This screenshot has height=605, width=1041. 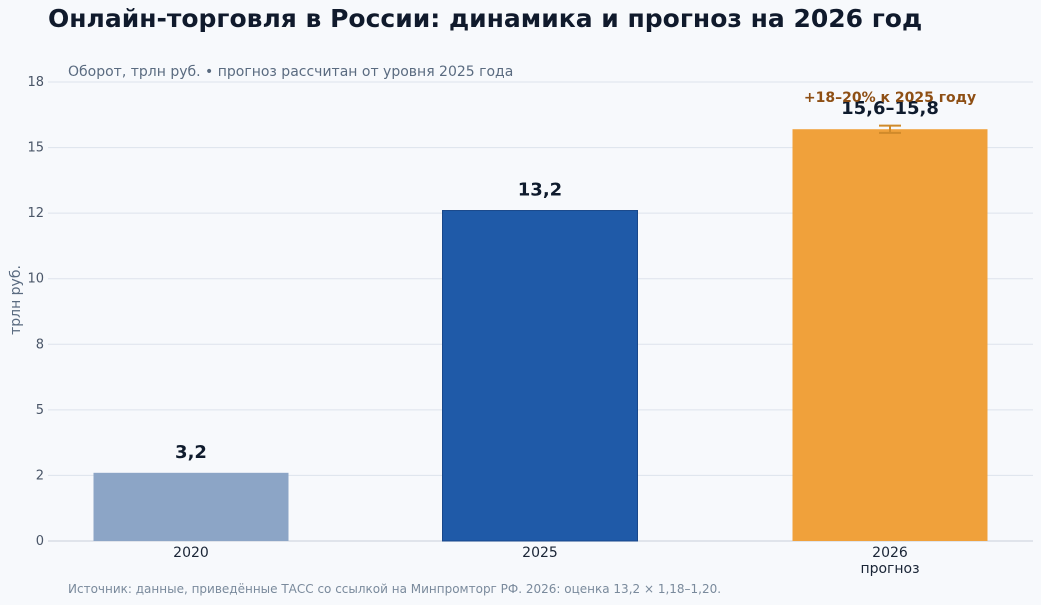 I want to click on bar-2026, so click(x=890, y=335).